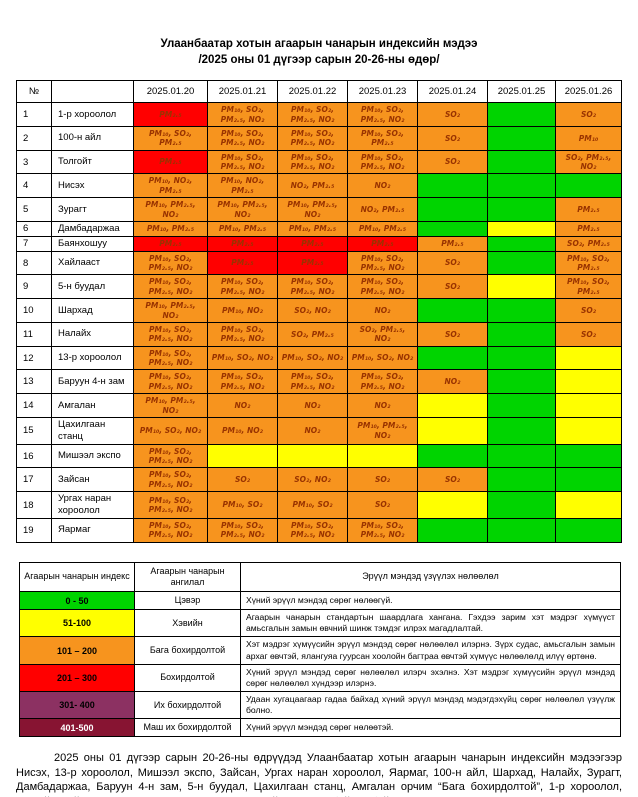  What do you see at coordinates (170, 92) in the screenshot?
I see `col-header-date: 2025.01.20` at bounding box center [170, 92].